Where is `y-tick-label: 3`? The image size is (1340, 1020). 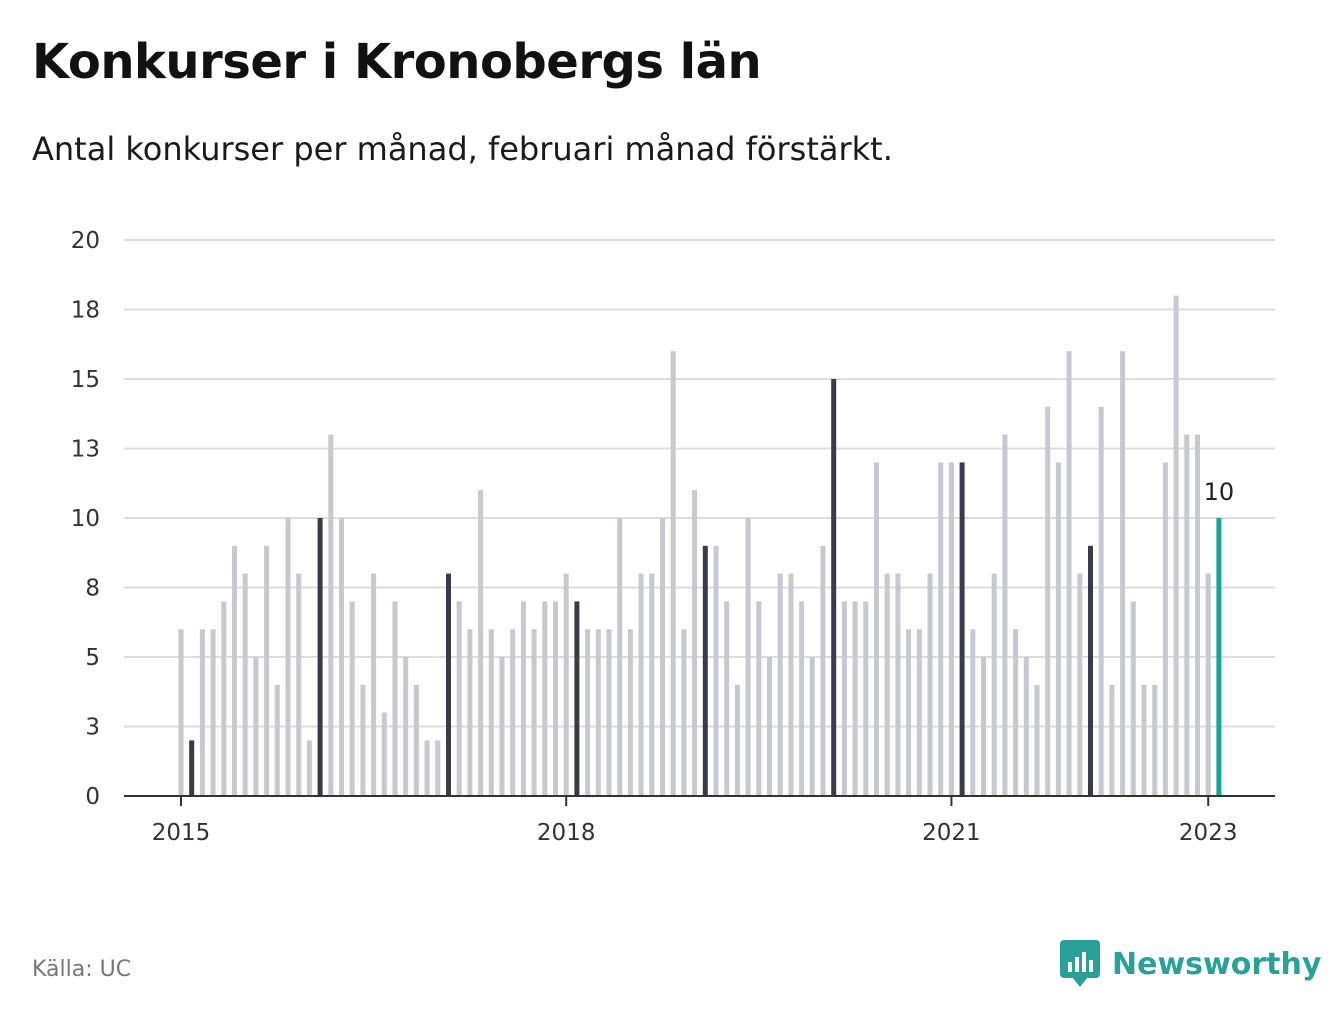
y-tick-label: 3 is located at coordinates (92, 728).